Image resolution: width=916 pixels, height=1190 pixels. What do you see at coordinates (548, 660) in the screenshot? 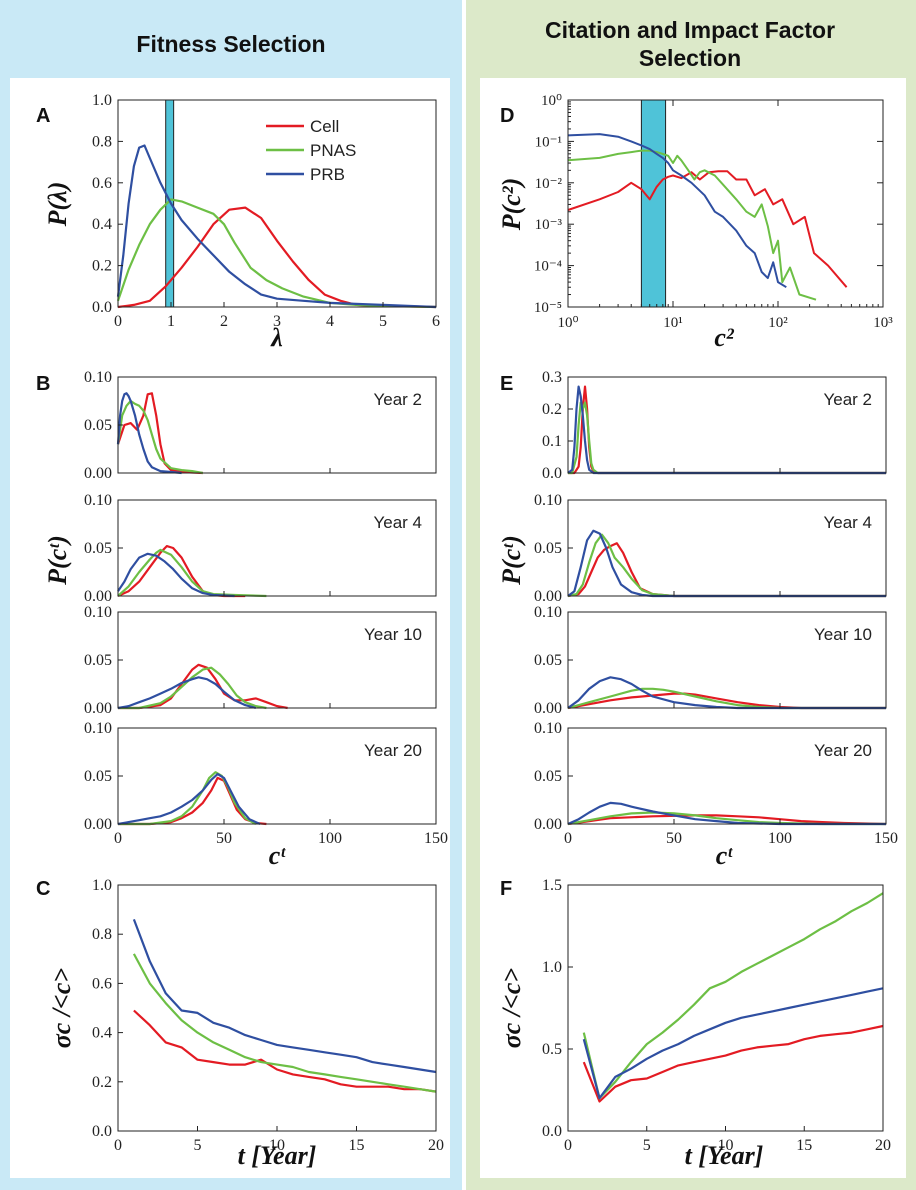
I see `y-tick-label-E-Year10: 0.05` at bounding box center [548, 660].